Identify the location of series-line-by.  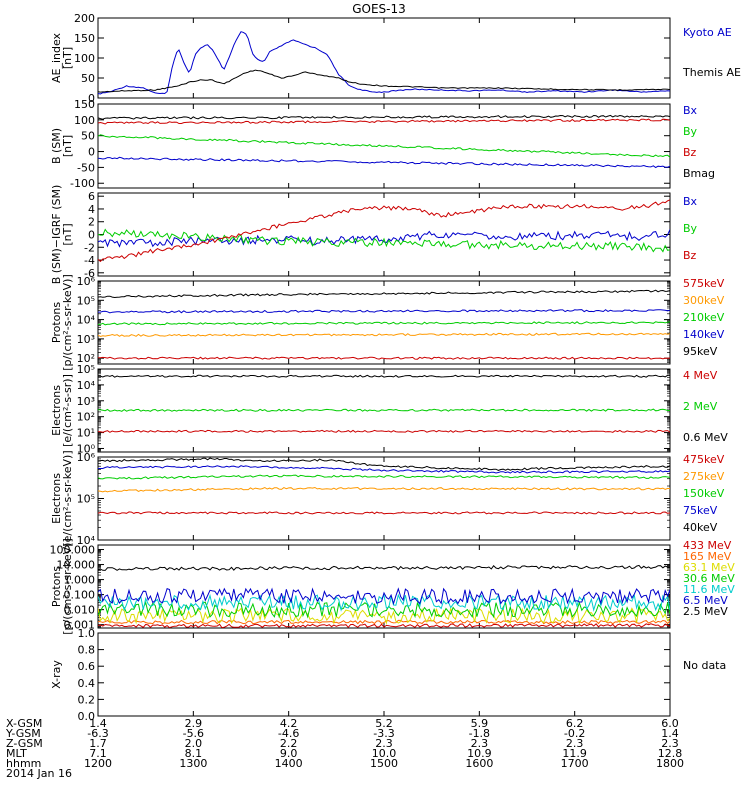
(384, 240).